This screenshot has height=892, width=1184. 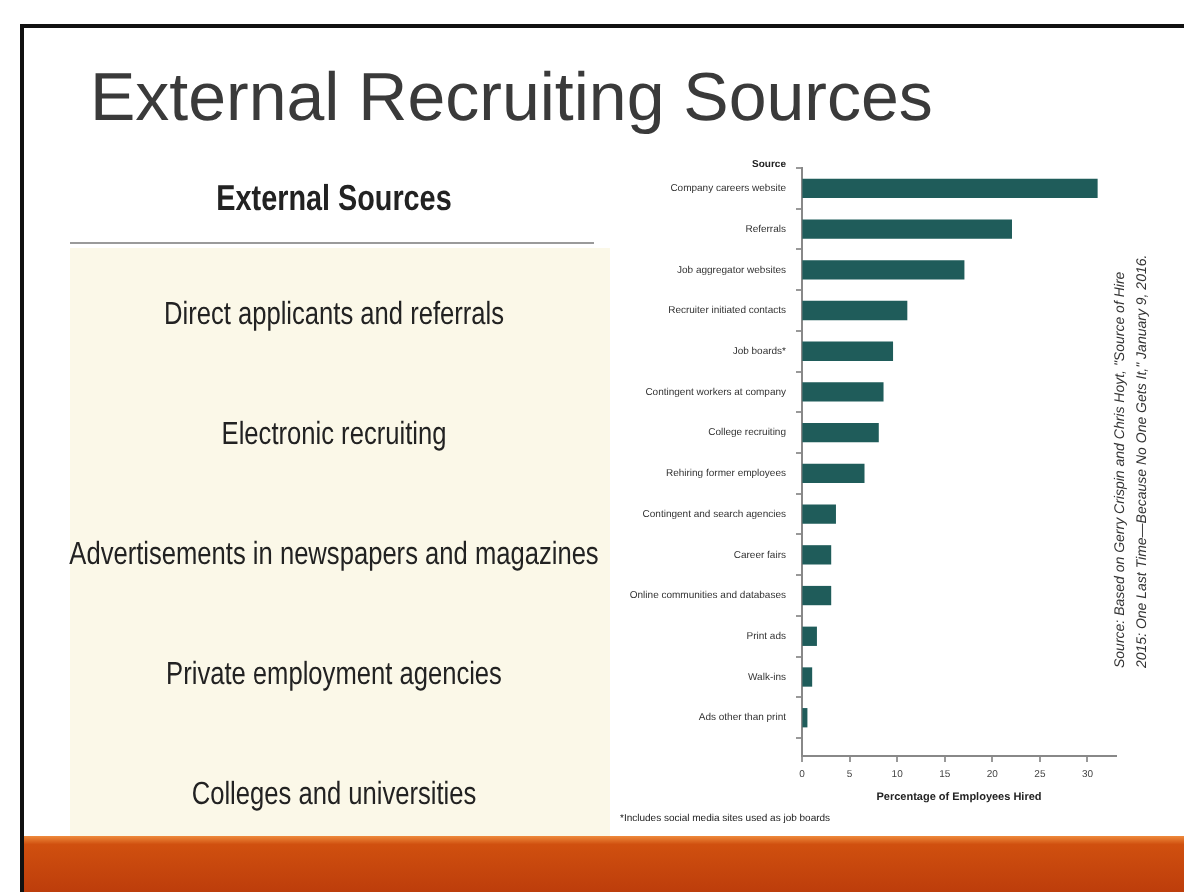 What do you see at coordinates (334, 198) in the screenshot?
I see `text: External Sources` at bounding box center [334, 198].